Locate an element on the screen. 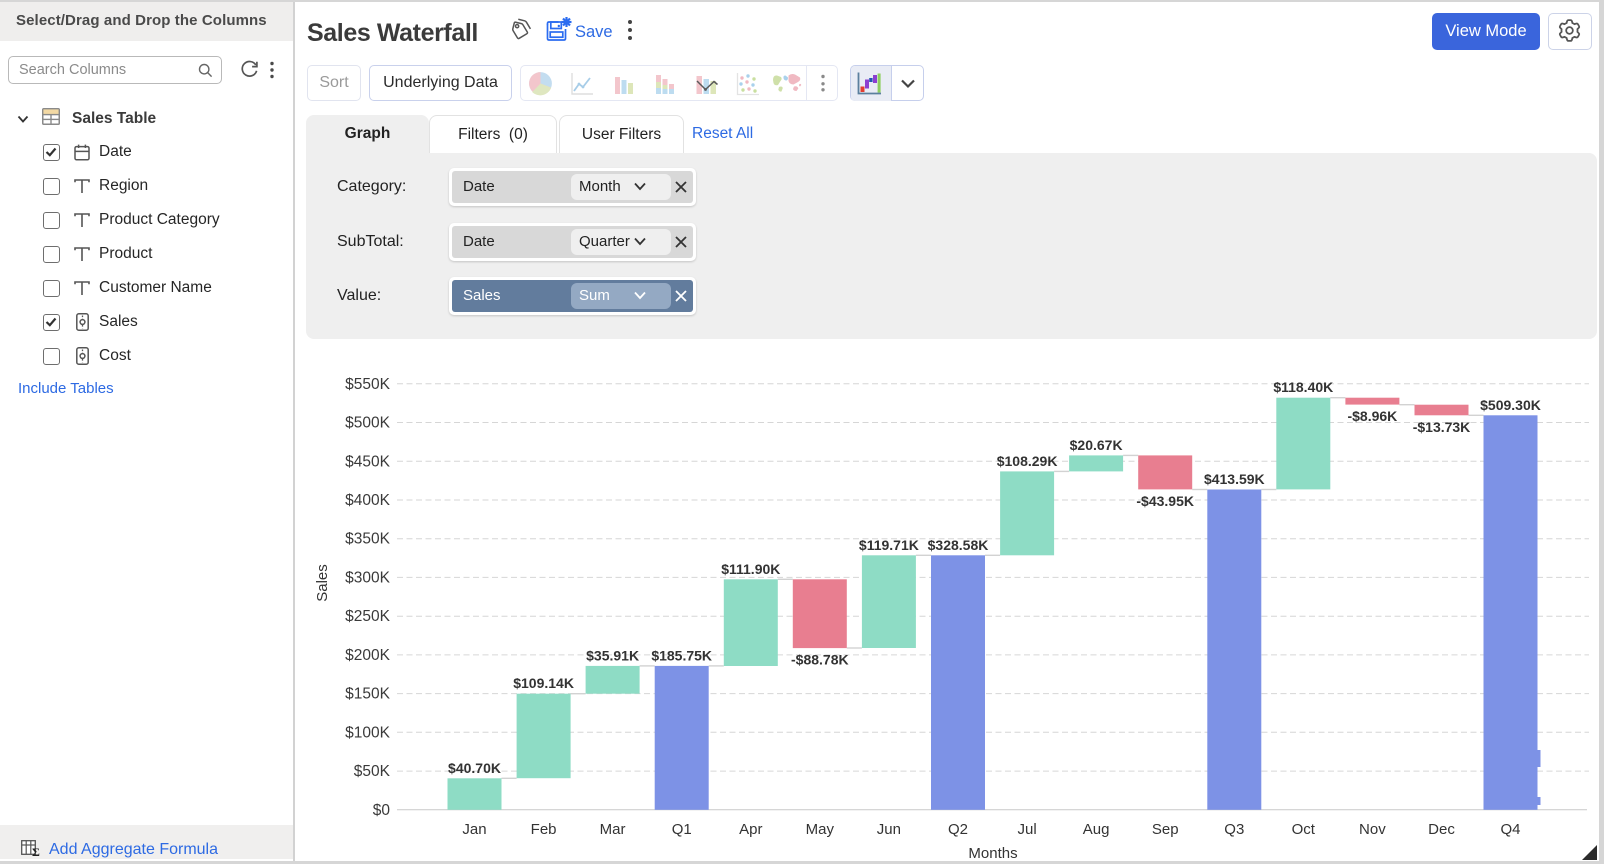 This screenshot has height=864, width=1604. svg-text: Σ is located at coordinates (36, 851).